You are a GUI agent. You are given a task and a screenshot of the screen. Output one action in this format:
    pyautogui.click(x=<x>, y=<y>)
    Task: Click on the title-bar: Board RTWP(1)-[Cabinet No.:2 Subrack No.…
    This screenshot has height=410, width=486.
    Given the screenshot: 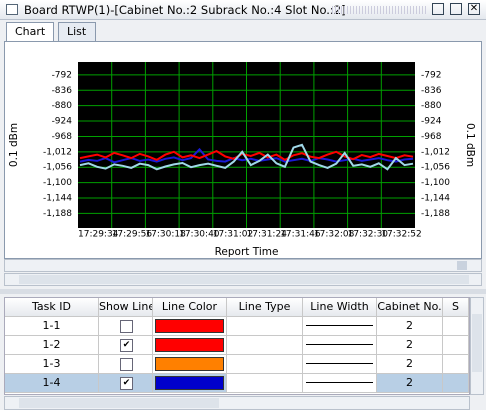 What is the action you would take?
    pyautogui.click(x=243, y=10)
    